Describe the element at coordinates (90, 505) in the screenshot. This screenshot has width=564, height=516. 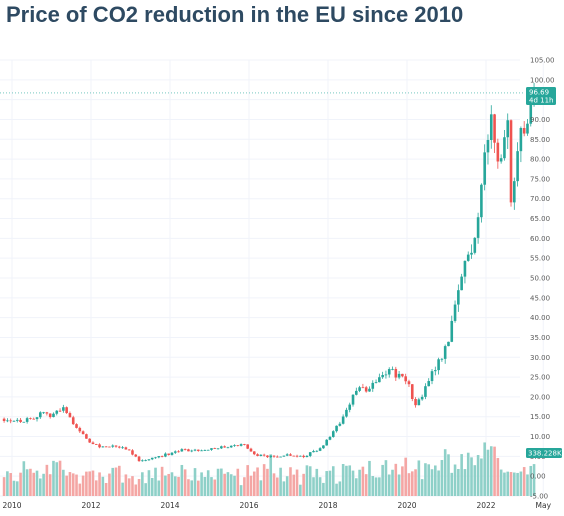
I see `x-tick-label: 2012` at that location.